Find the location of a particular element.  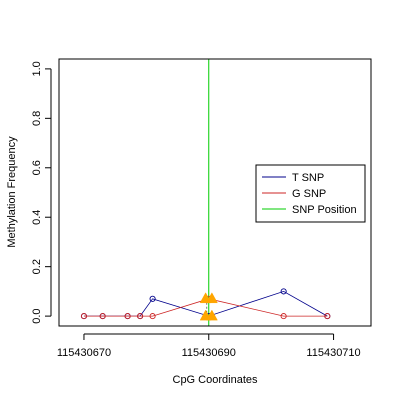

x-axis-title: CpG Coordinates is located at coordinates (215, 380).